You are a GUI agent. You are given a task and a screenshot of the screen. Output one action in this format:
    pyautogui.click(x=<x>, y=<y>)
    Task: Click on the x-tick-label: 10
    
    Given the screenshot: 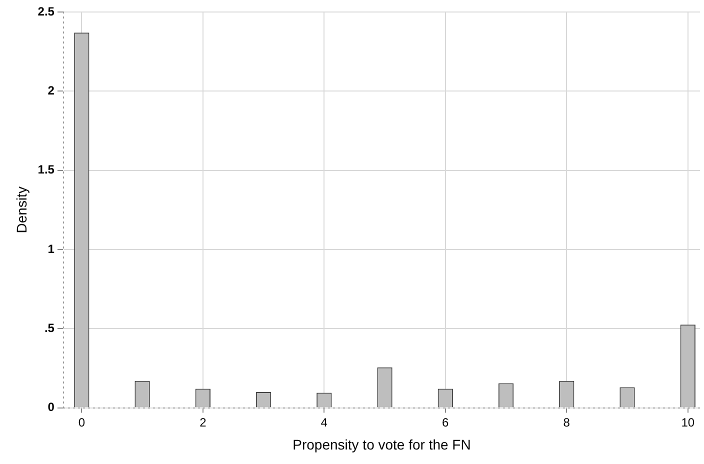 What is the action you would take?
    pyautogui.click(x=688, y=422)
    